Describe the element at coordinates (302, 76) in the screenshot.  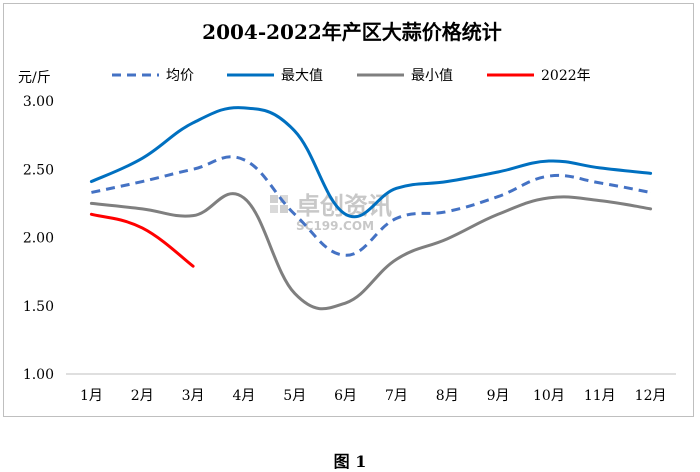
I see `legend-label: 最大值` at that location.